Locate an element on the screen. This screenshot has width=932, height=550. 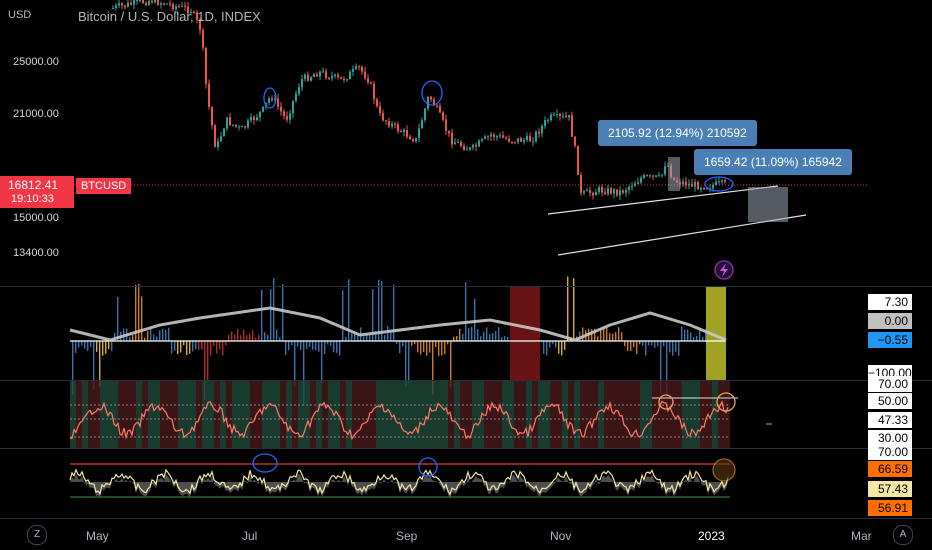
time-label: Jul is located at coordinates (250, 536).